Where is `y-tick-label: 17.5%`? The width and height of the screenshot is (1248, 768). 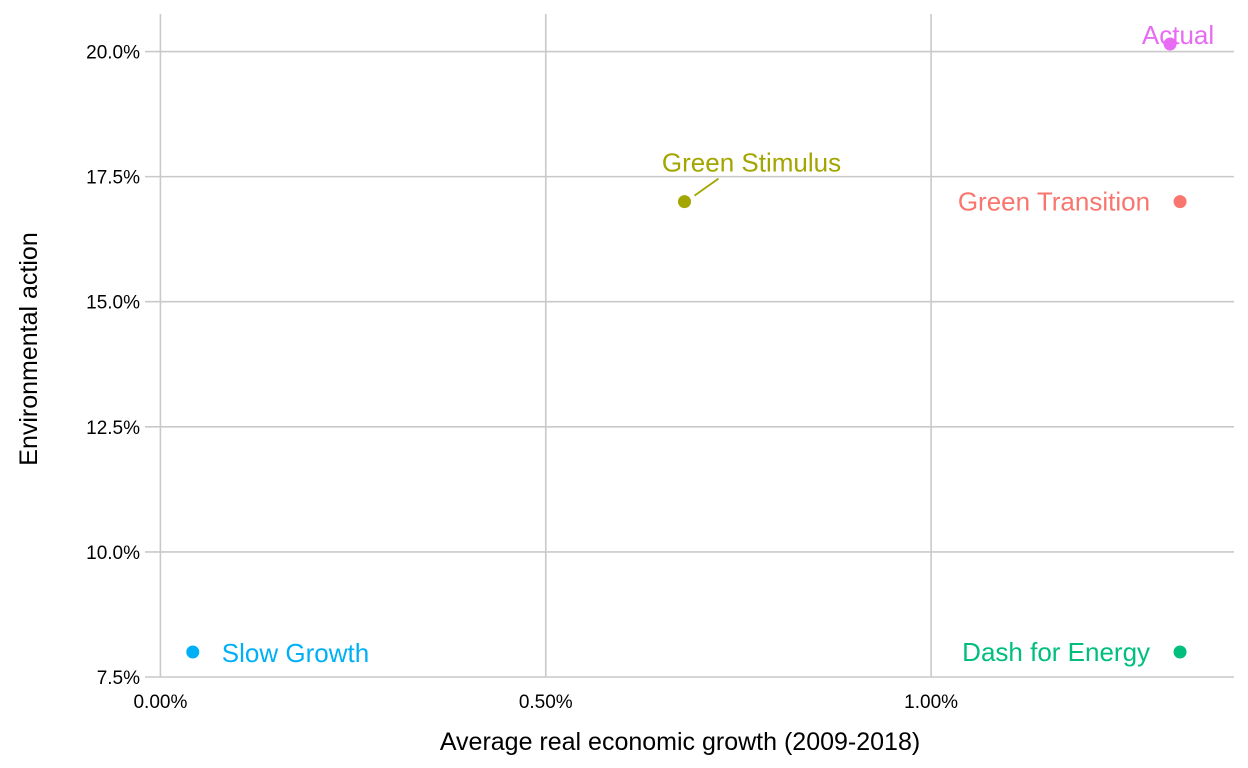
y-tick-label: 17.5% is located at coordinates (113, 178).